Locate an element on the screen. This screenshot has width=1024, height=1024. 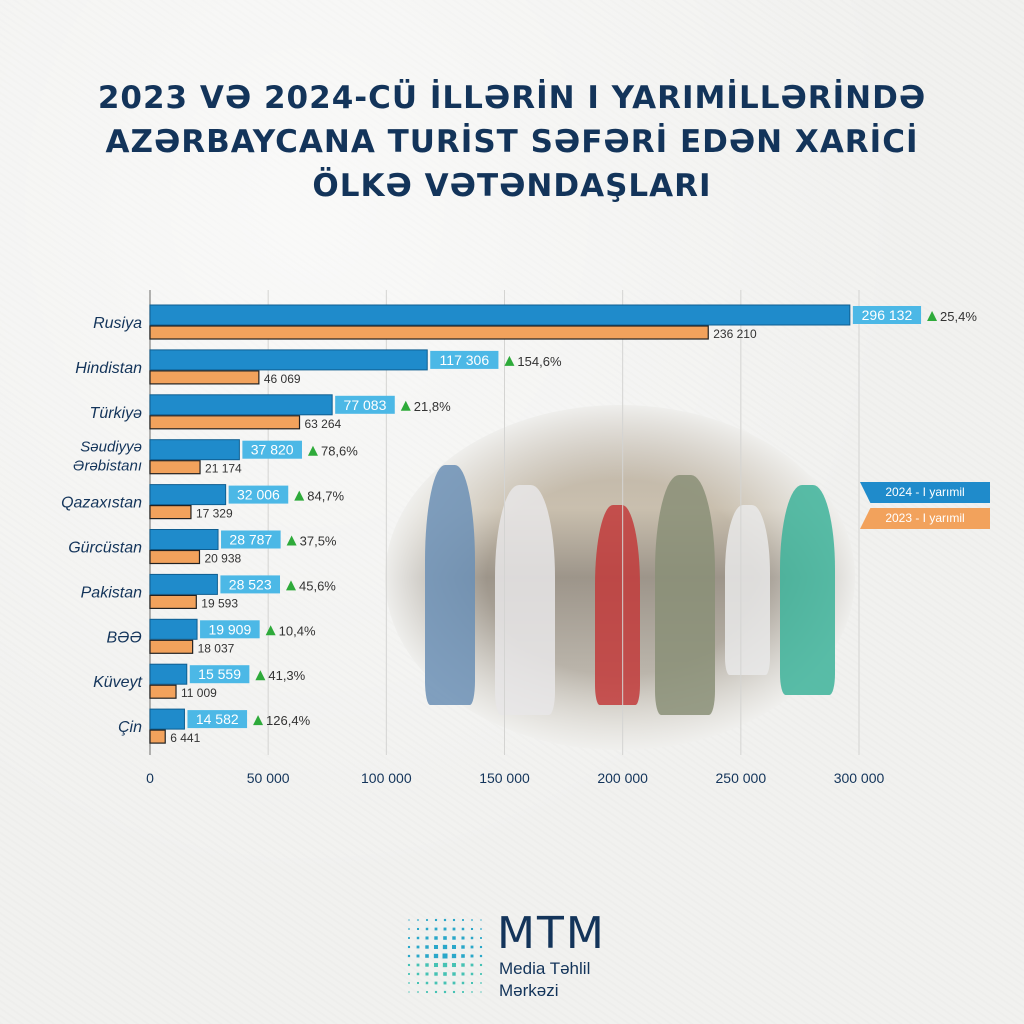
category-label: Qazaxıstan is located at coordinates (101, 503).